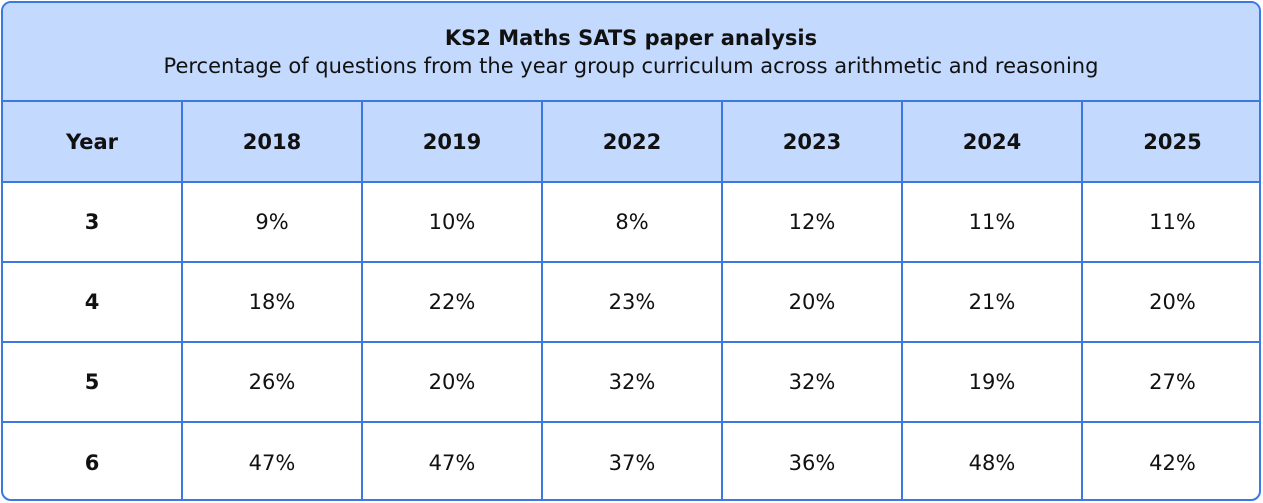  What do you see at coordinates (272, 382) in the screenshot?
I see `table-cell: 26%` at bounding box center [272, 382].